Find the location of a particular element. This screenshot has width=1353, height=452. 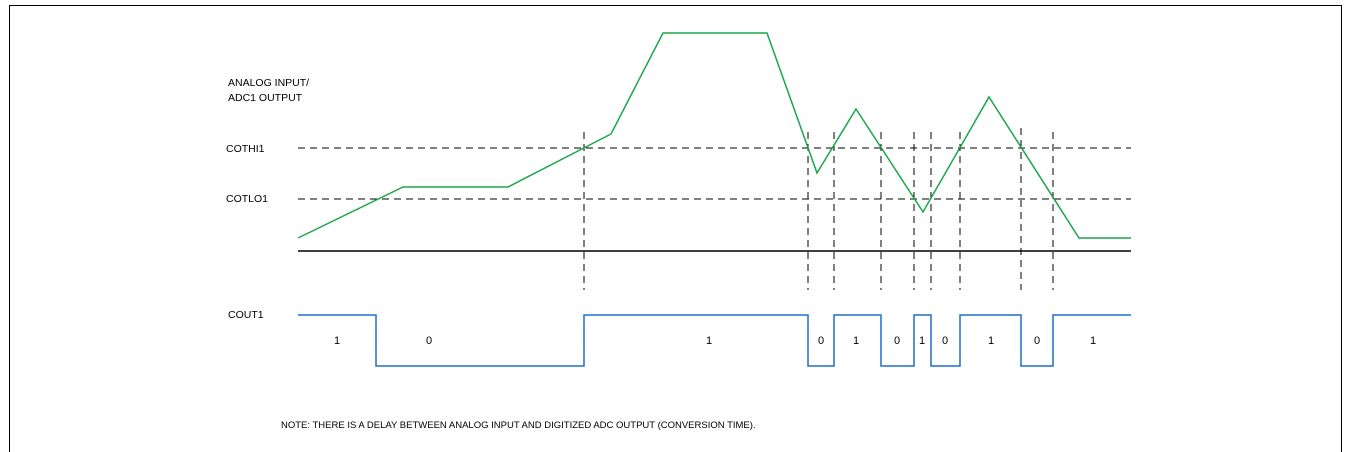

analog-input-label-line1: ANALOG INPUT/ is located at coordinates (268, 83).